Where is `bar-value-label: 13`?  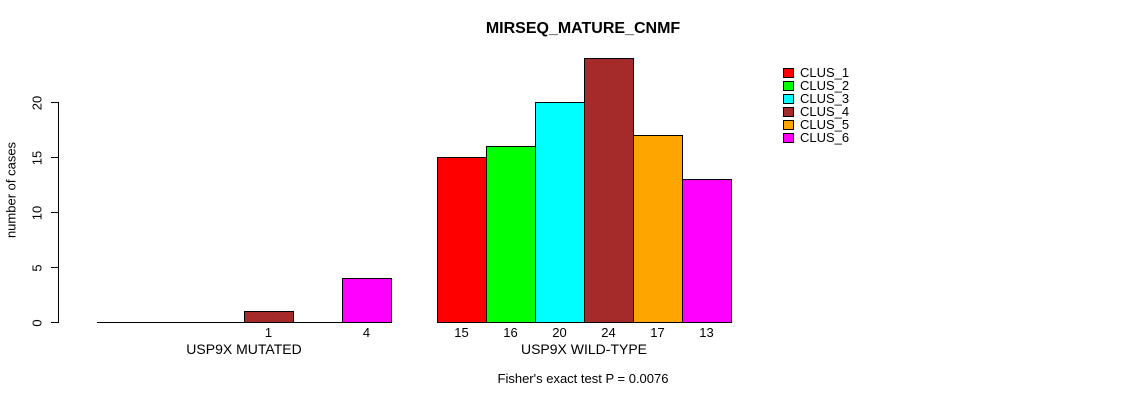
bar-value-label: 13 is located at coordinates (706, 332).